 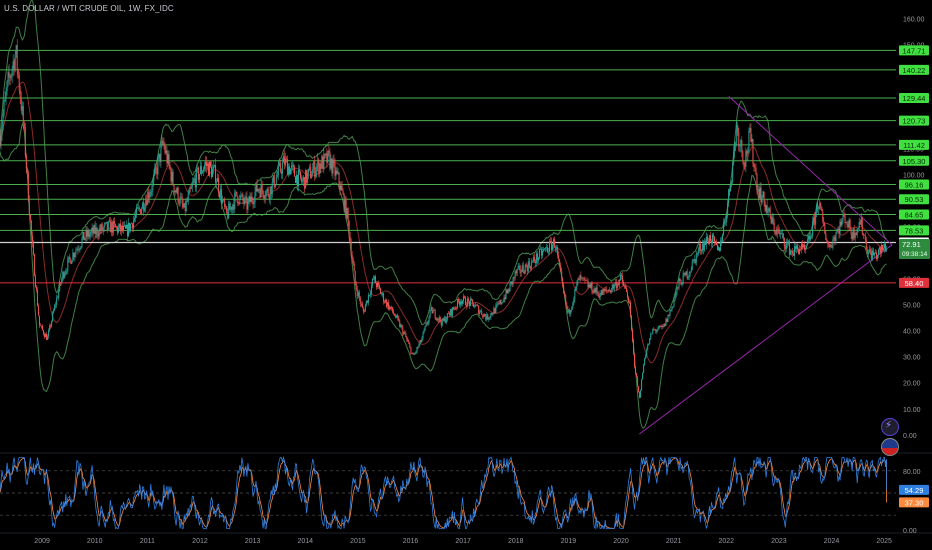 I want to click on stoch-value-label: 37.30, so click(x=914, y=502).